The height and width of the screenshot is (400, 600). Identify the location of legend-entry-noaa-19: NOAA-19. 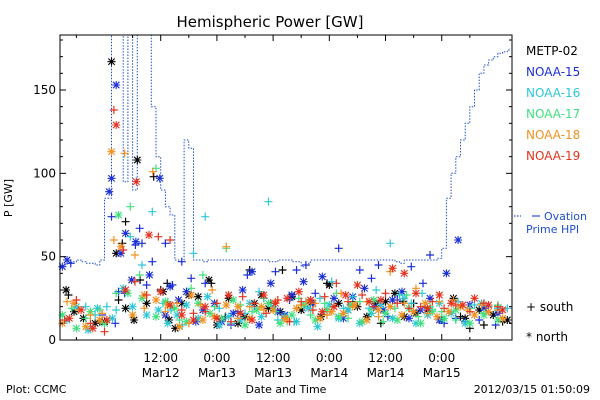
(553, 156).